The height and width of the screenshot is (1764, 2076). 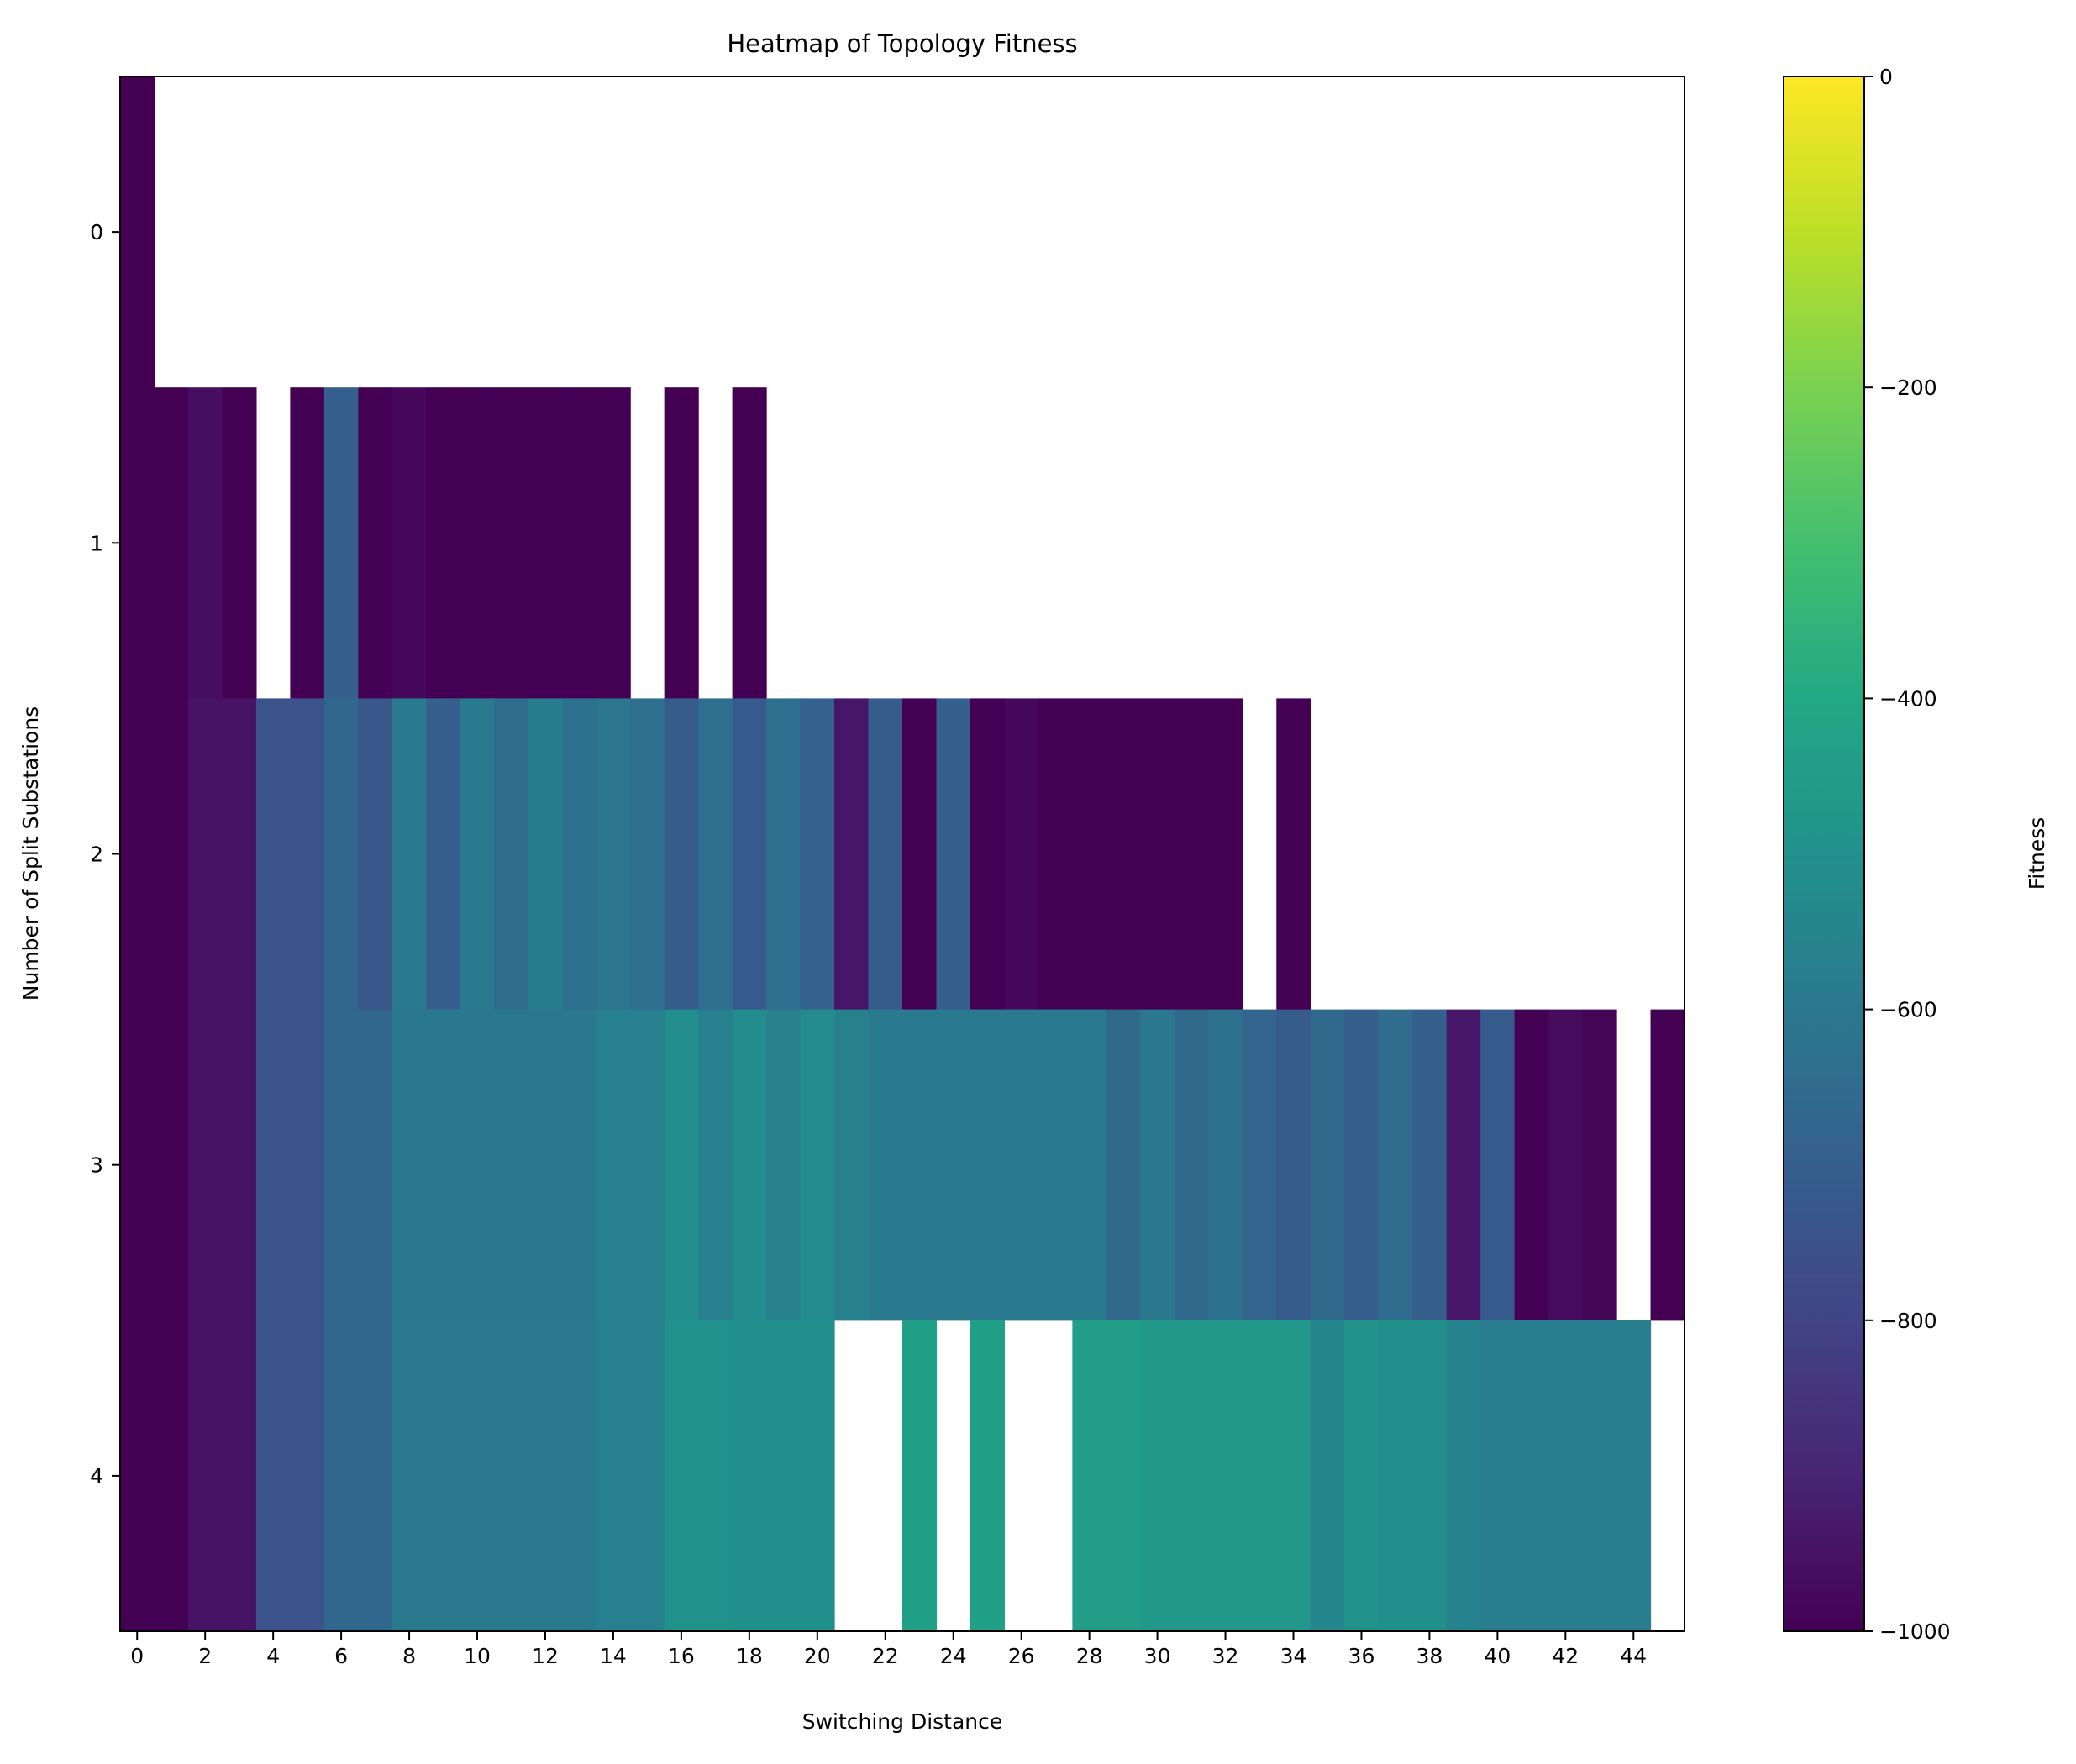 What do you see at coordinates (1908, 1010) in the screenshot?
I see `colorbar-tick-label: −600` at bounding box center [1908, 1010].